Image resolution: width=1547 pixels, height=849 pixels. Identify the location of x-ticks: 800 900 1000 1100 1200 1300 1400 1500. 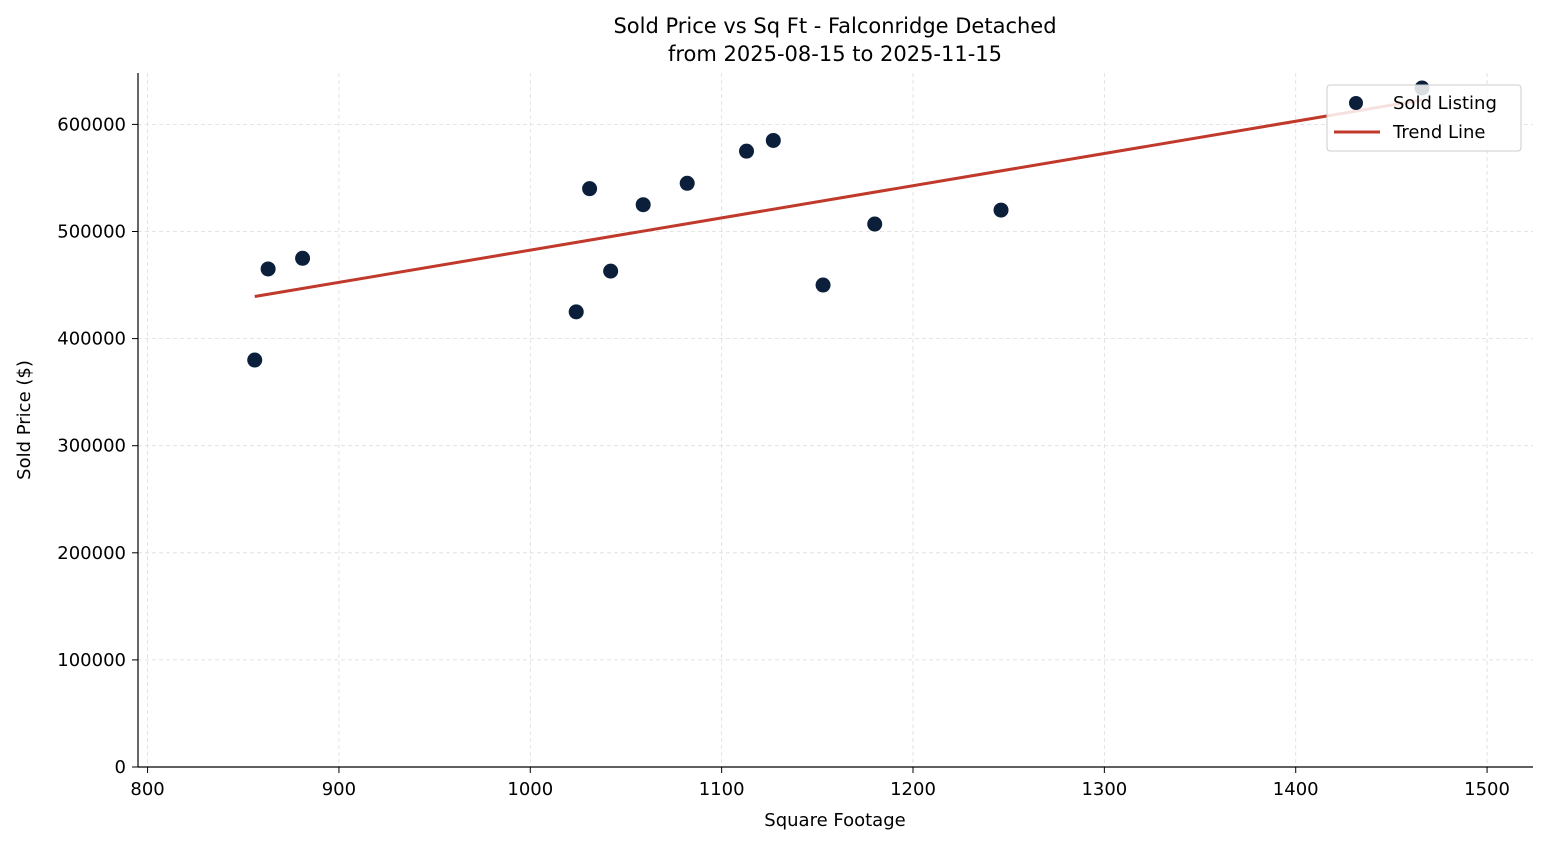
(820, 783).